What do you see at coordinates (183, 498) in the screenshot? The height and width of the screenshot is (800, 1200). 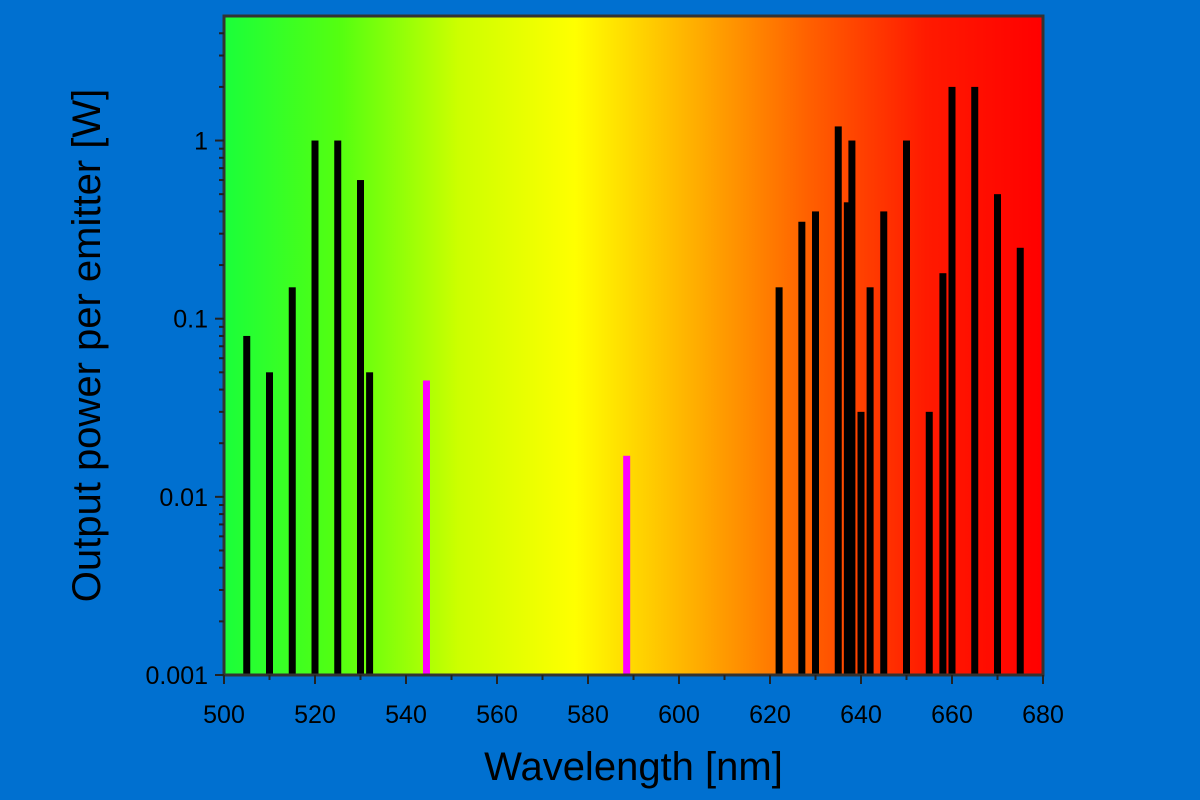 I see `y-tick-label: 0.01` at bounding box center [183, 498].